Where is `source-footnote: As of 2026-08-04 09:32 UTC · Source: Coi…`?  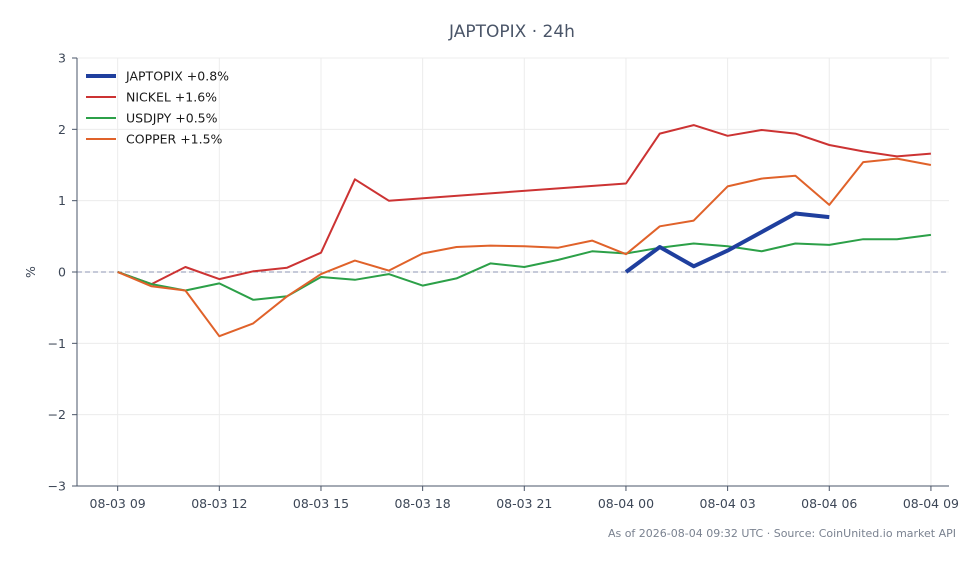 source-footnote: As of 2026-08-04 09:32 UTC · Source: Coi… is located at coordinates (782, 533).